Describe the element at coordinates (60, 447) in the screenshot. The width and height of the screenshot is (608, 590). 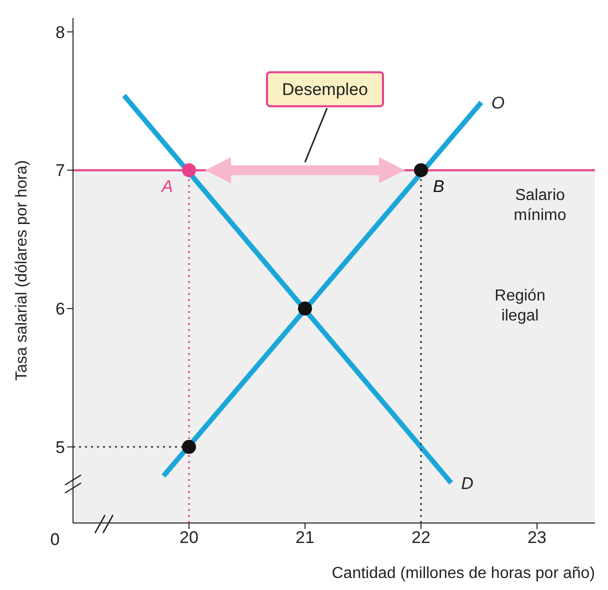
I see `y-tick-label: 5` at that location.